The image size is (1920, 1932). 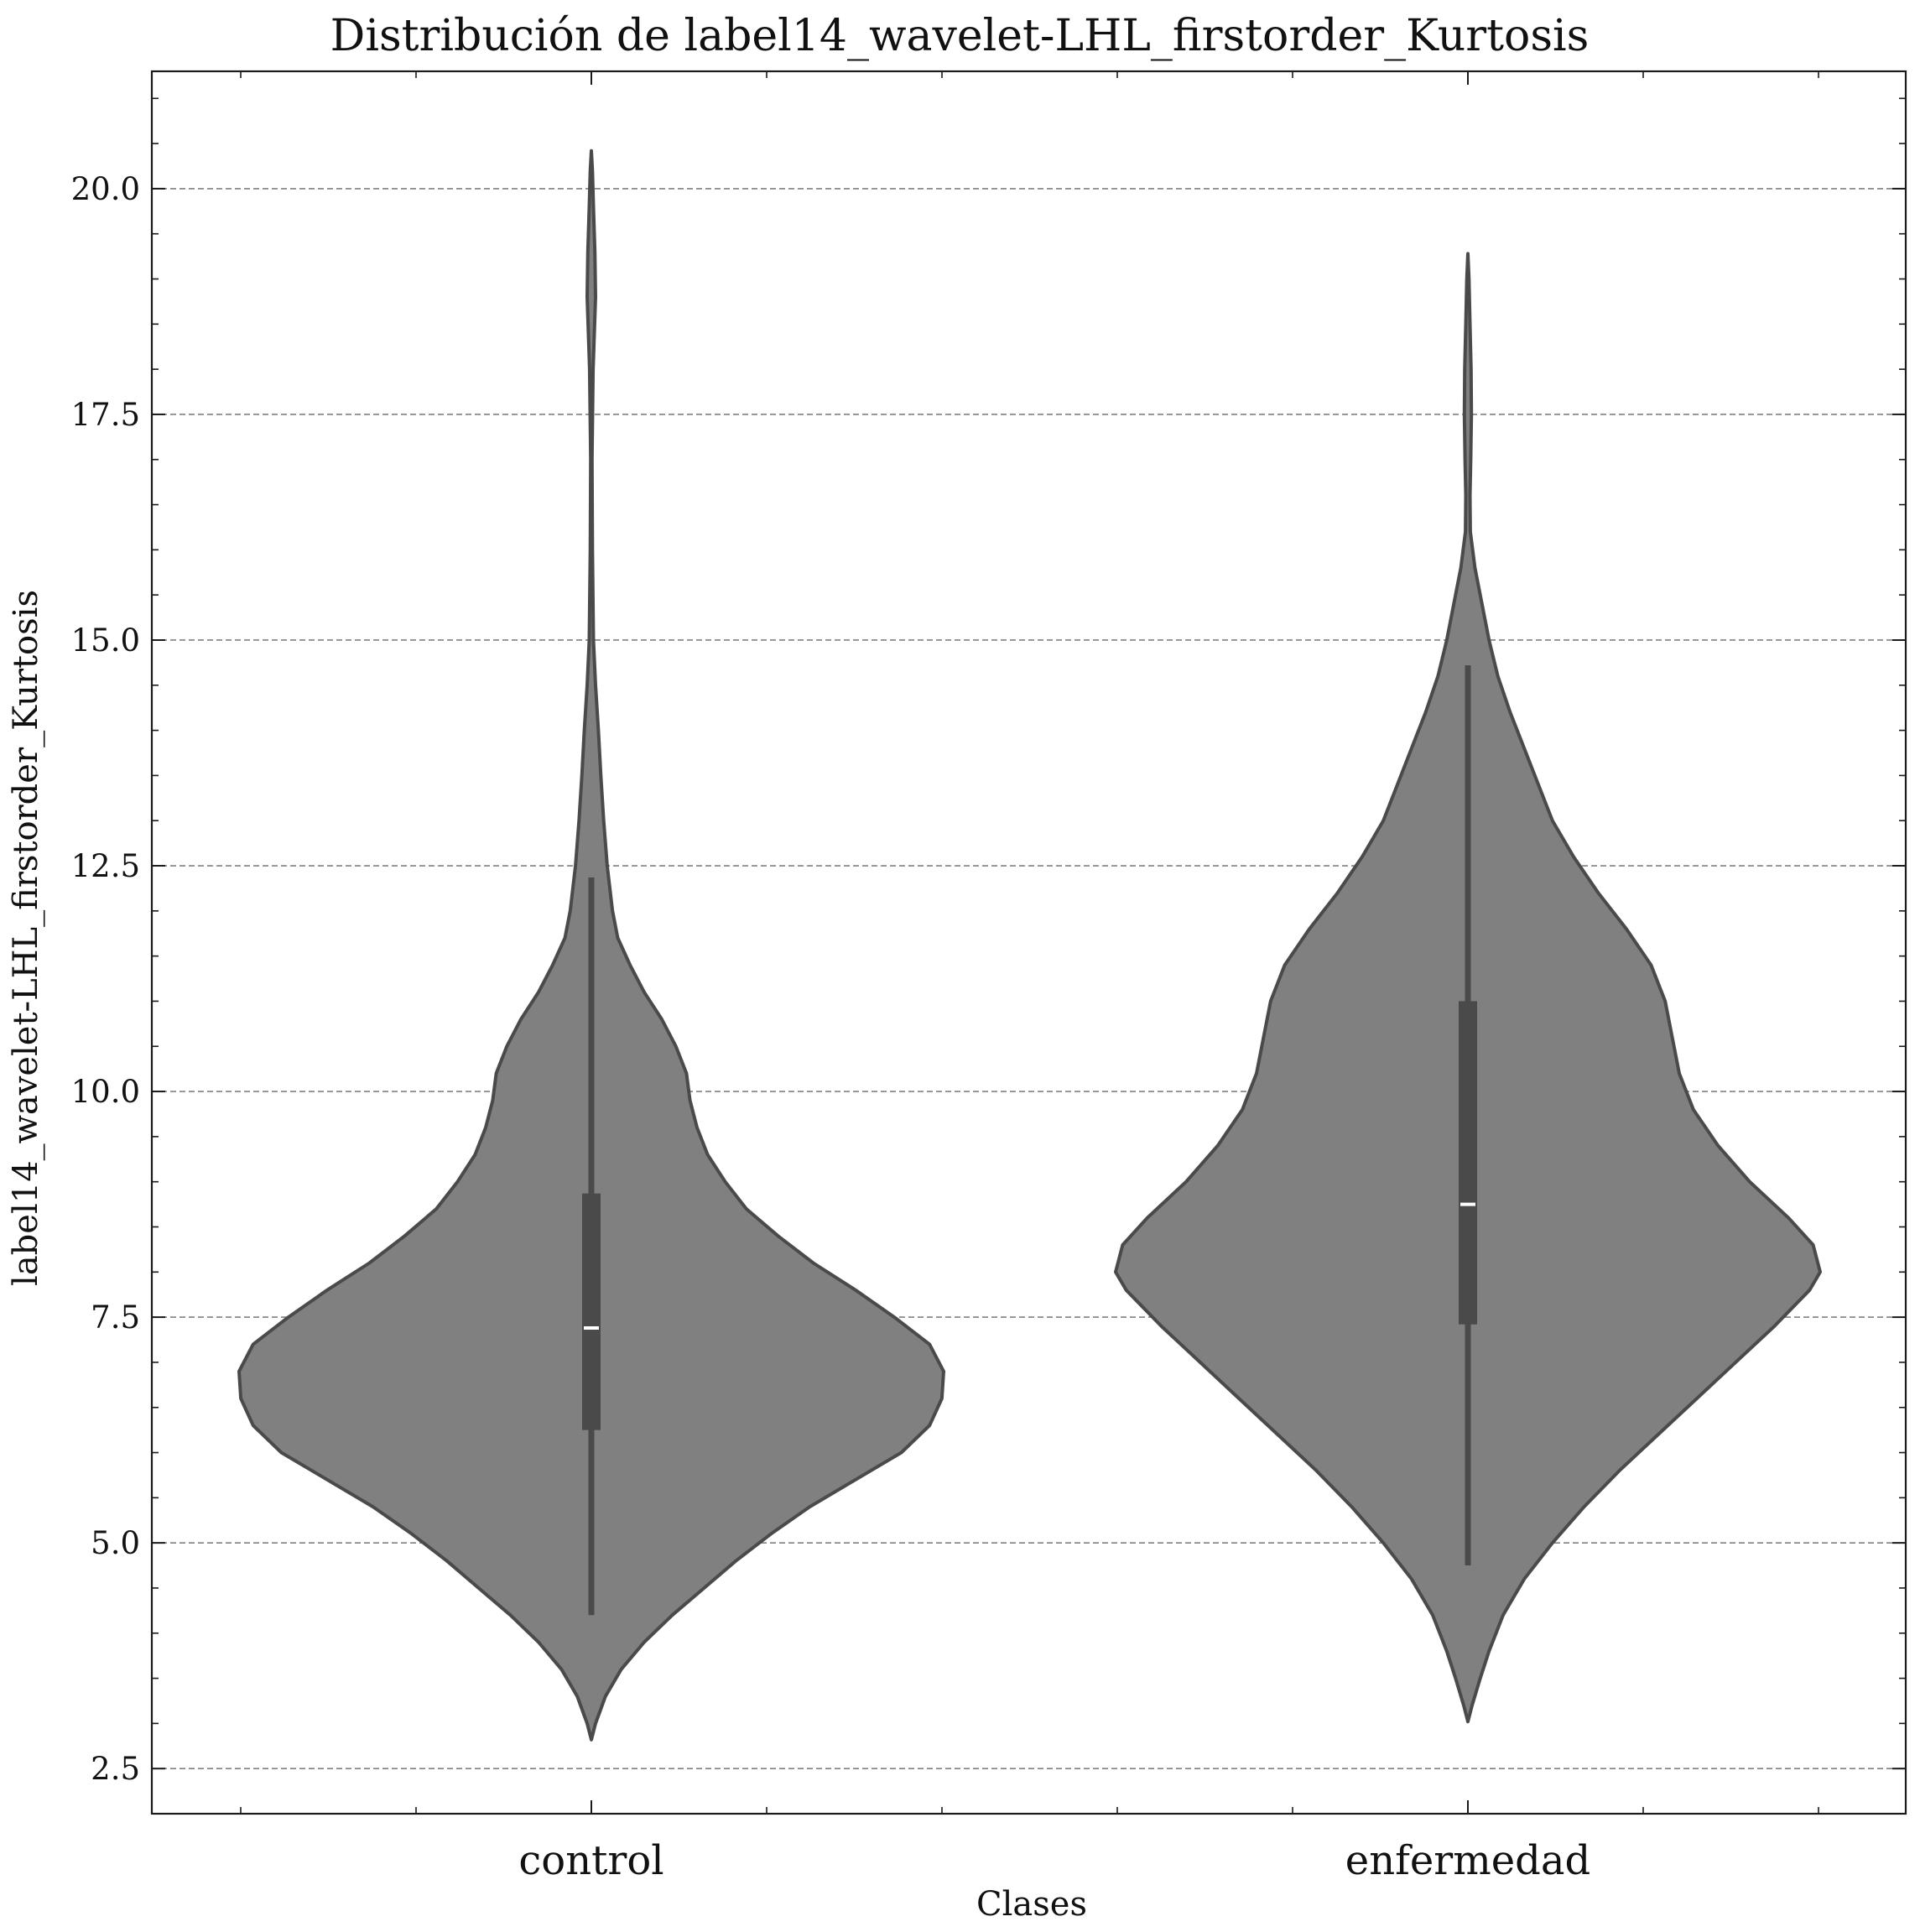 What do you see at coordinates (26, 938) in the screenshot?
I see `y-axis-label: label14_wavelet-LHL_firstorder_Kurtosis` at bounding box center [26, 938].